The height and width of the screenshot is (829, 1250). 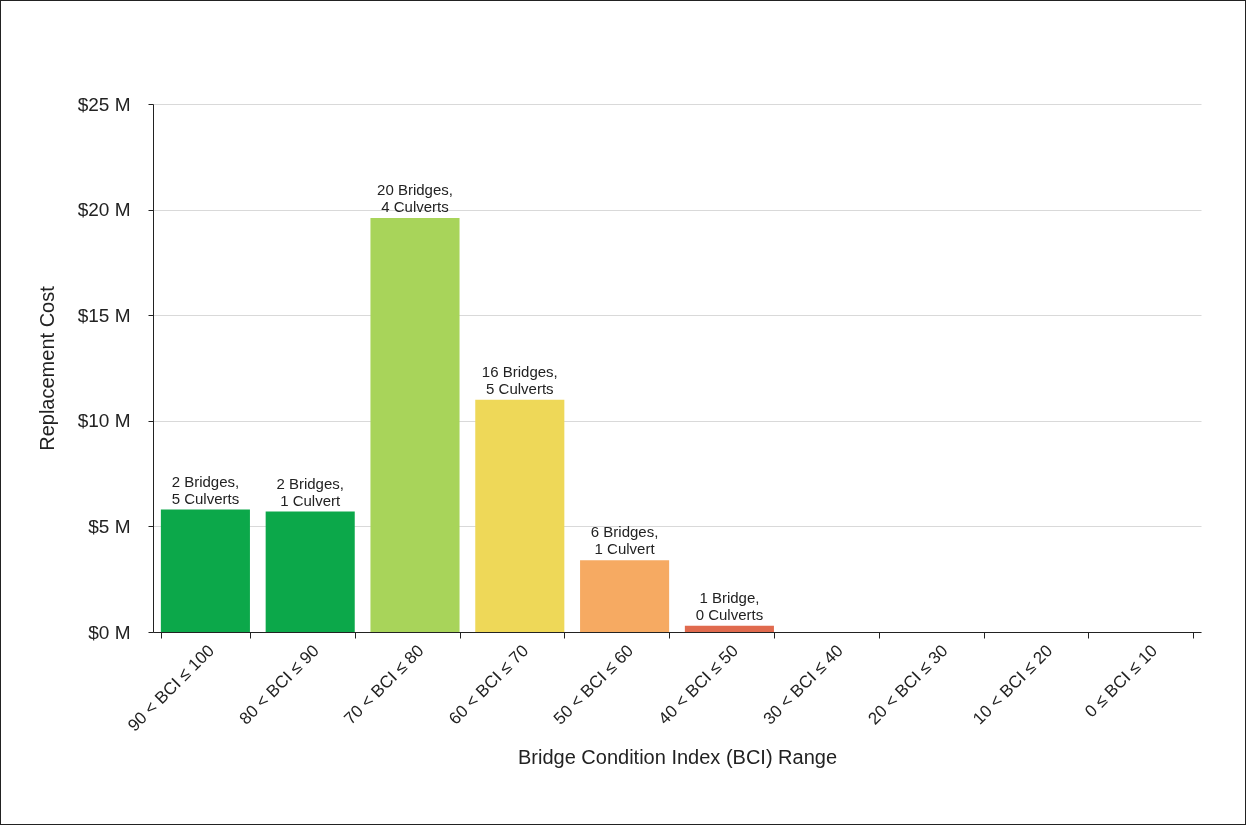 What do you see at coordinates (908, 685) in the screenshot?
I see `x-tick-label: 20 < BCI ≤ 30` at bounding box center [908, 685].